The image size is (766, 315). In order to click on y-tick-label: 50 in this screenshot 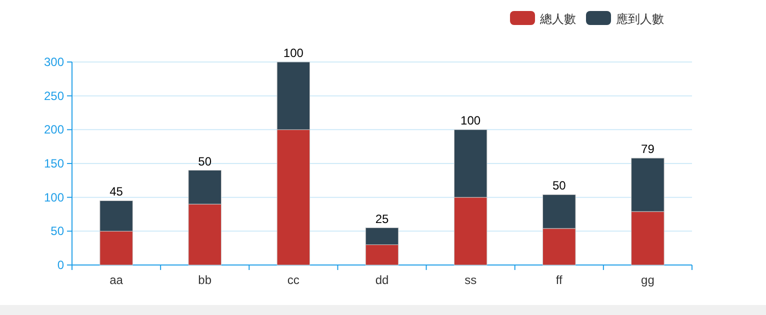, I will do `click(57, 231)`.